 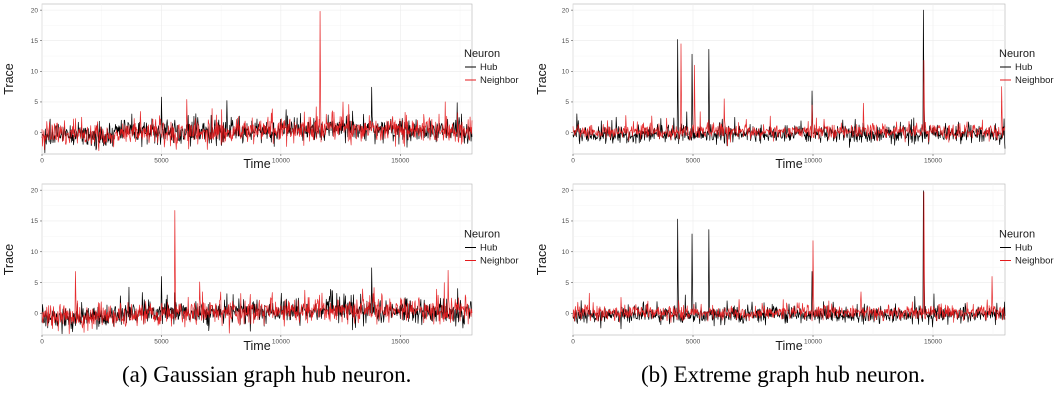 What do you see at coordinates (783, 374) in the screenshot?
I see `caption-extreme: (b) Extreme graph hub neuron.` at bounding box center [783, 374].